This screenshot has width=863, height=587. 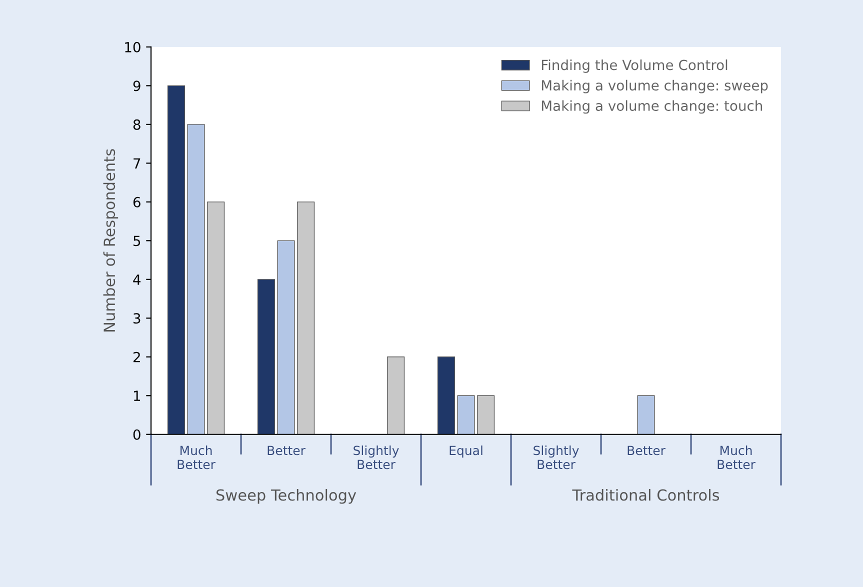 I want to click on y-tick-label: 6, so click(x=136, y=202).